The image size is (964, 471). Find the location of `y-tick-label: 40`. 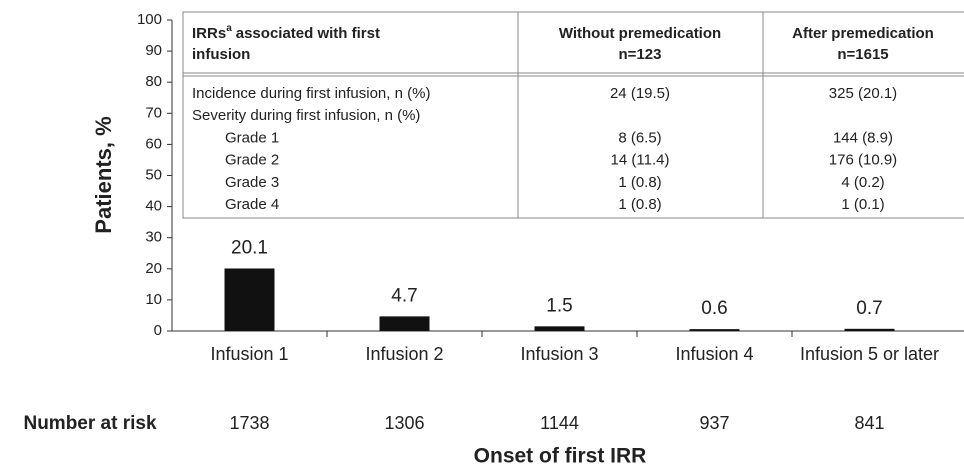

y-tick-label: 40 is located at coordinates (153, 206).